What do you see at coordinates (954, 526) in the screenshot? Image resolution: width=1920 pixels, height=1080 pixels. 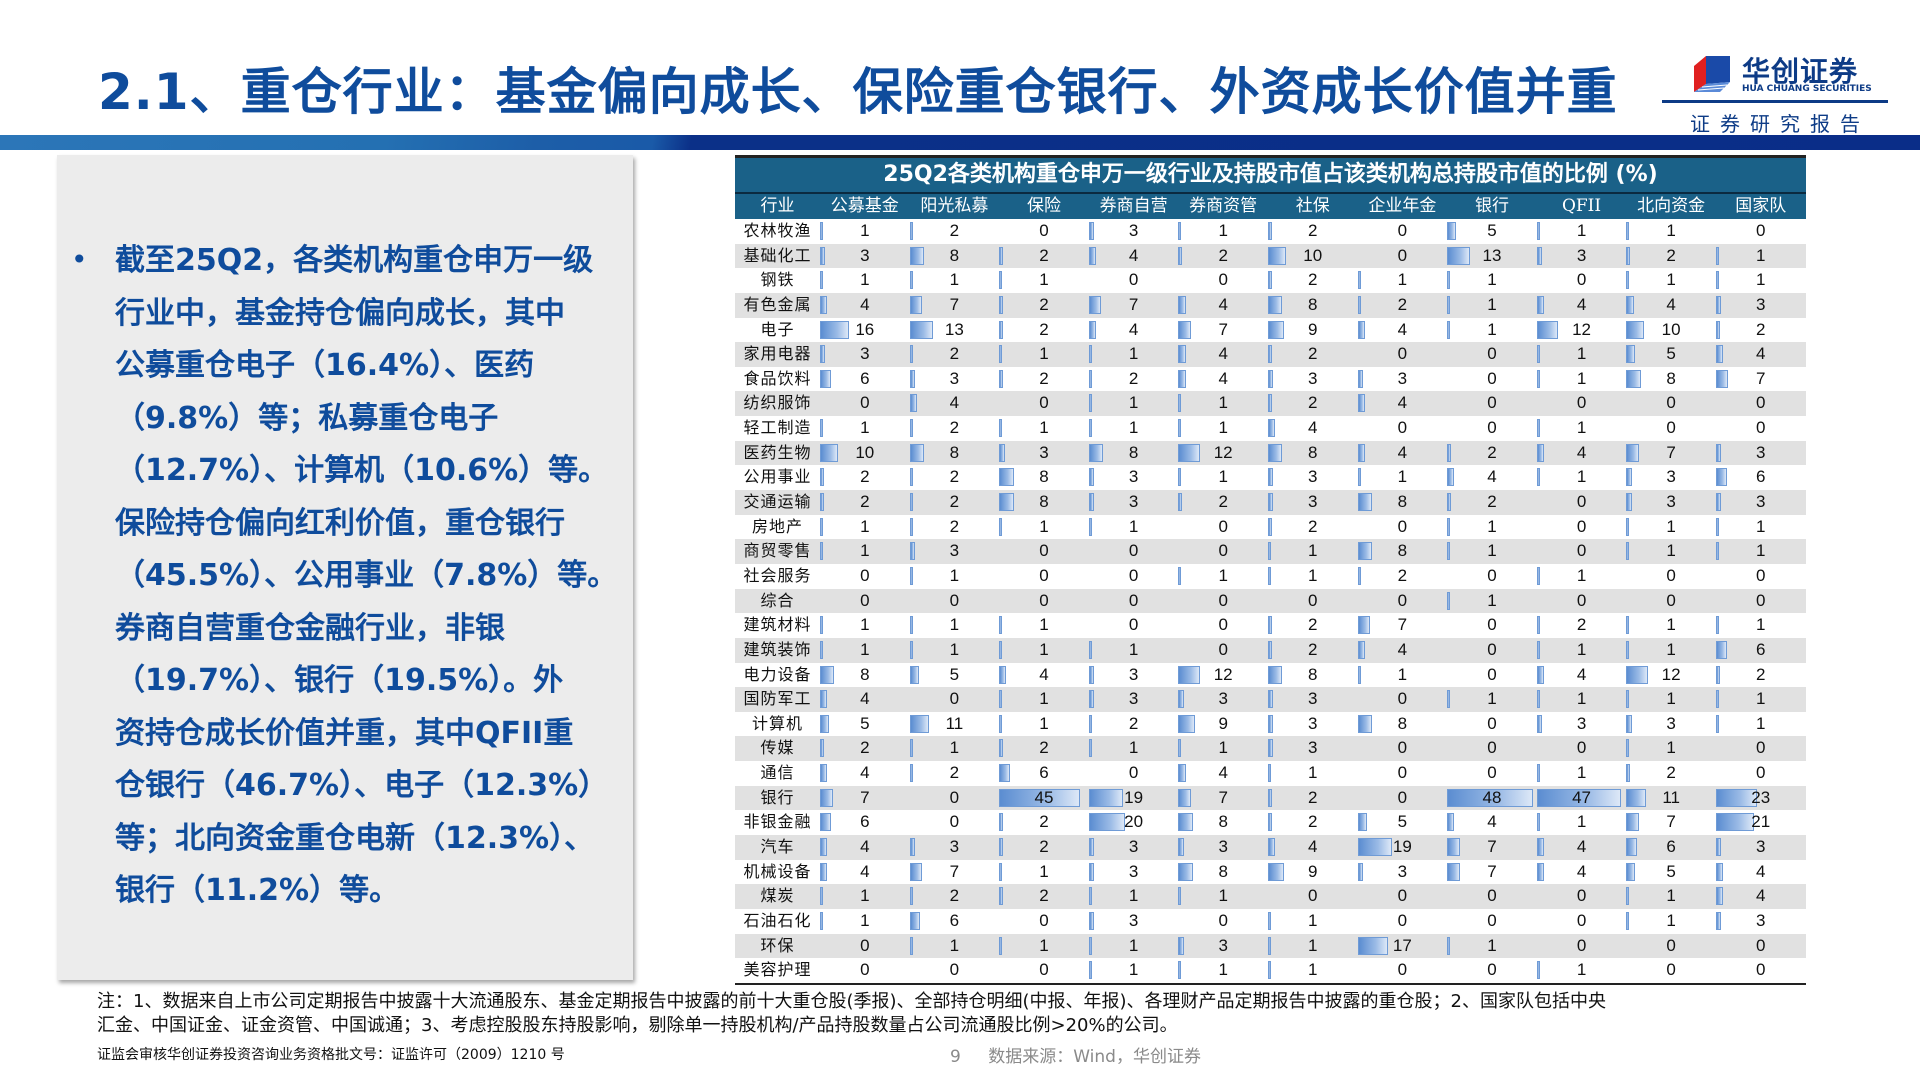 I see `cell-value: 2` at bounding box center [954, 526].